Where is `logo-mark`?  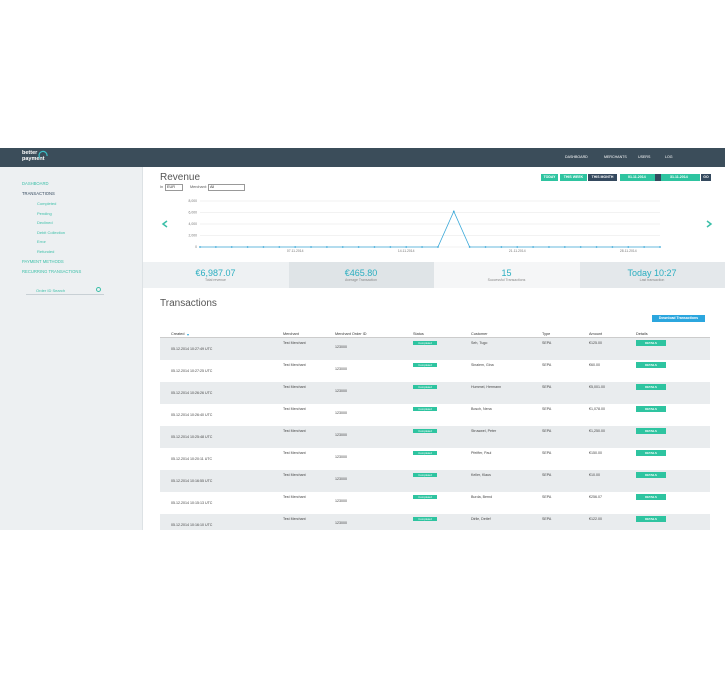
logo-mark is located at coordinates (43, 154).